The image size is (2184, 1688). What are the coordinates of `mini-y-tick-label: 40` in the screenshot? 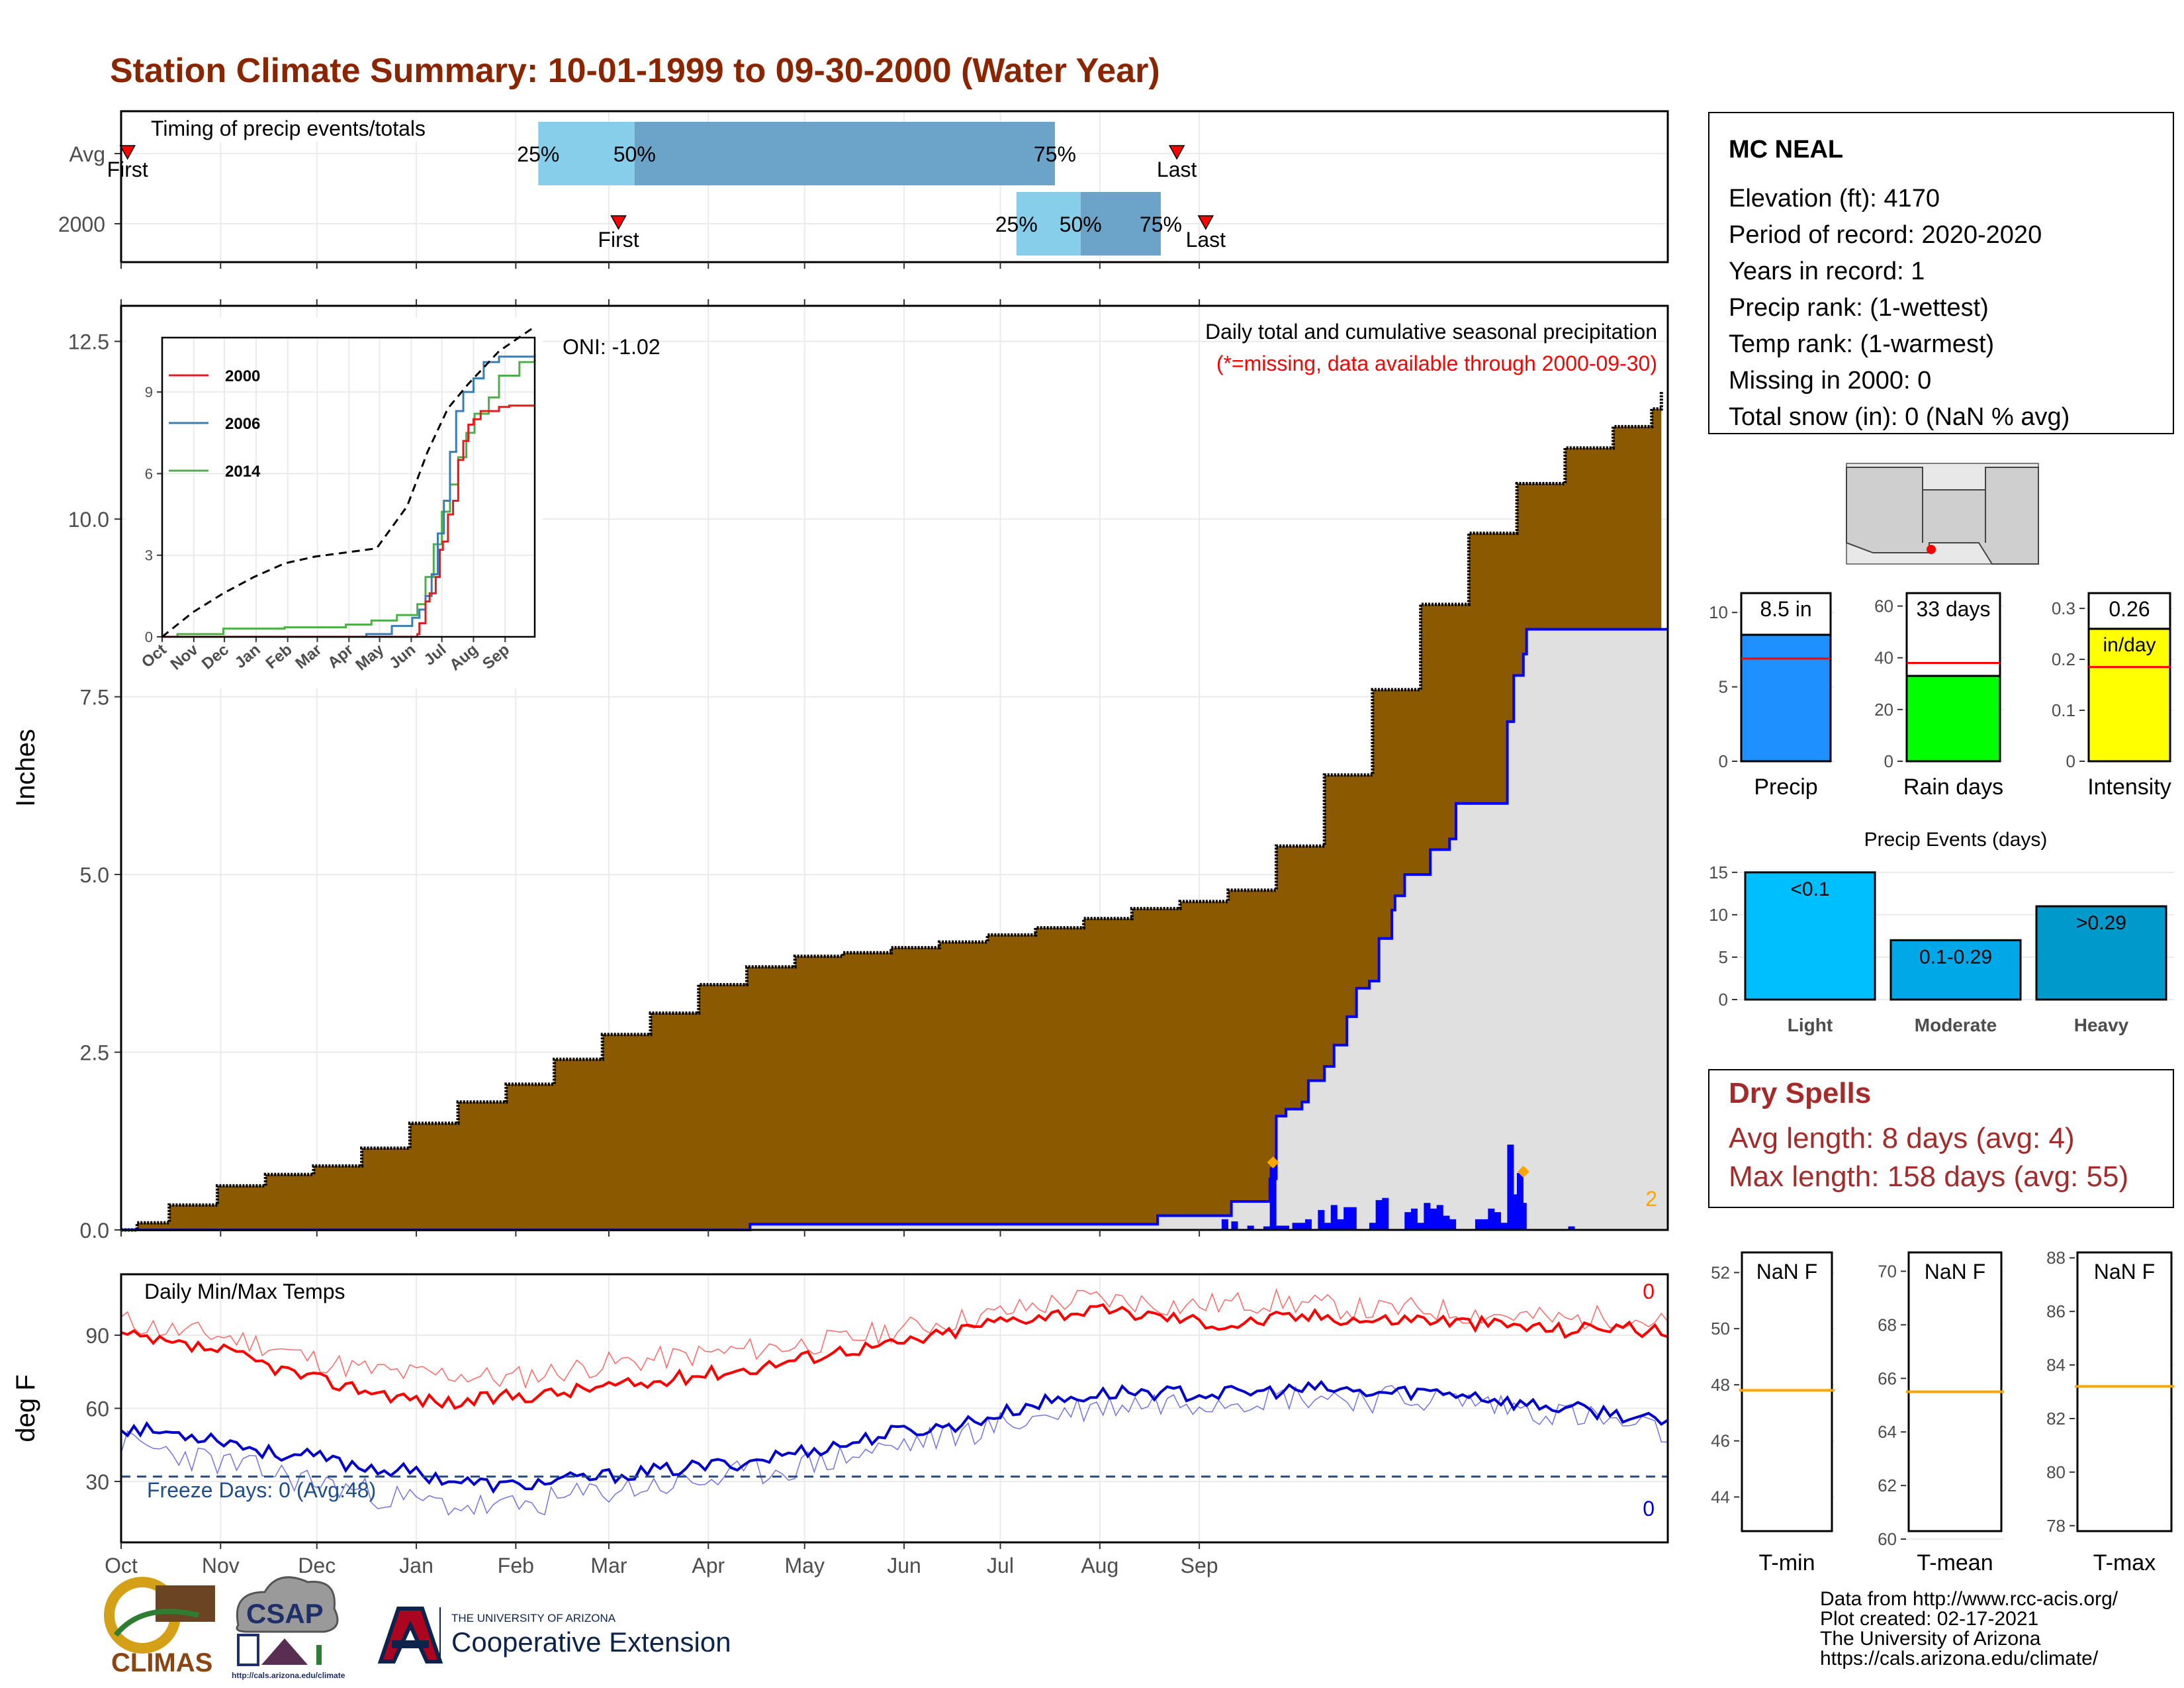 It's located at (1883, 658).